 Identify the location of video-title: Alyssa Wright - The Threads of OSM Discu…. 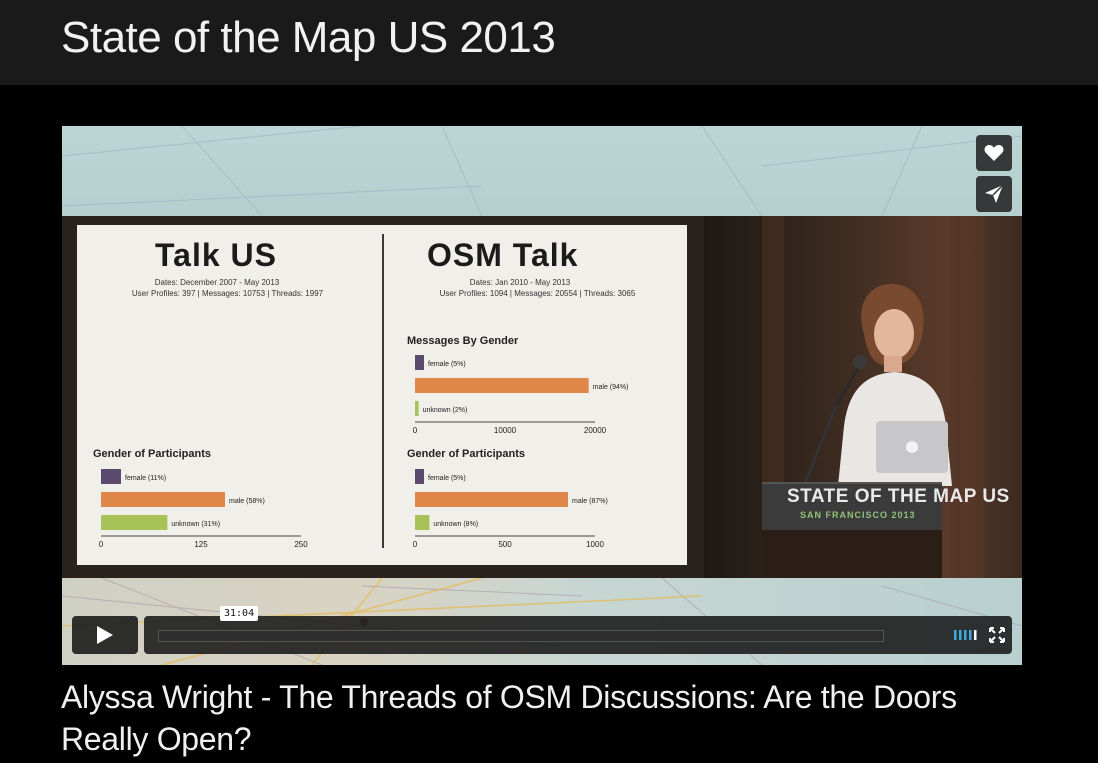
(509, 718).